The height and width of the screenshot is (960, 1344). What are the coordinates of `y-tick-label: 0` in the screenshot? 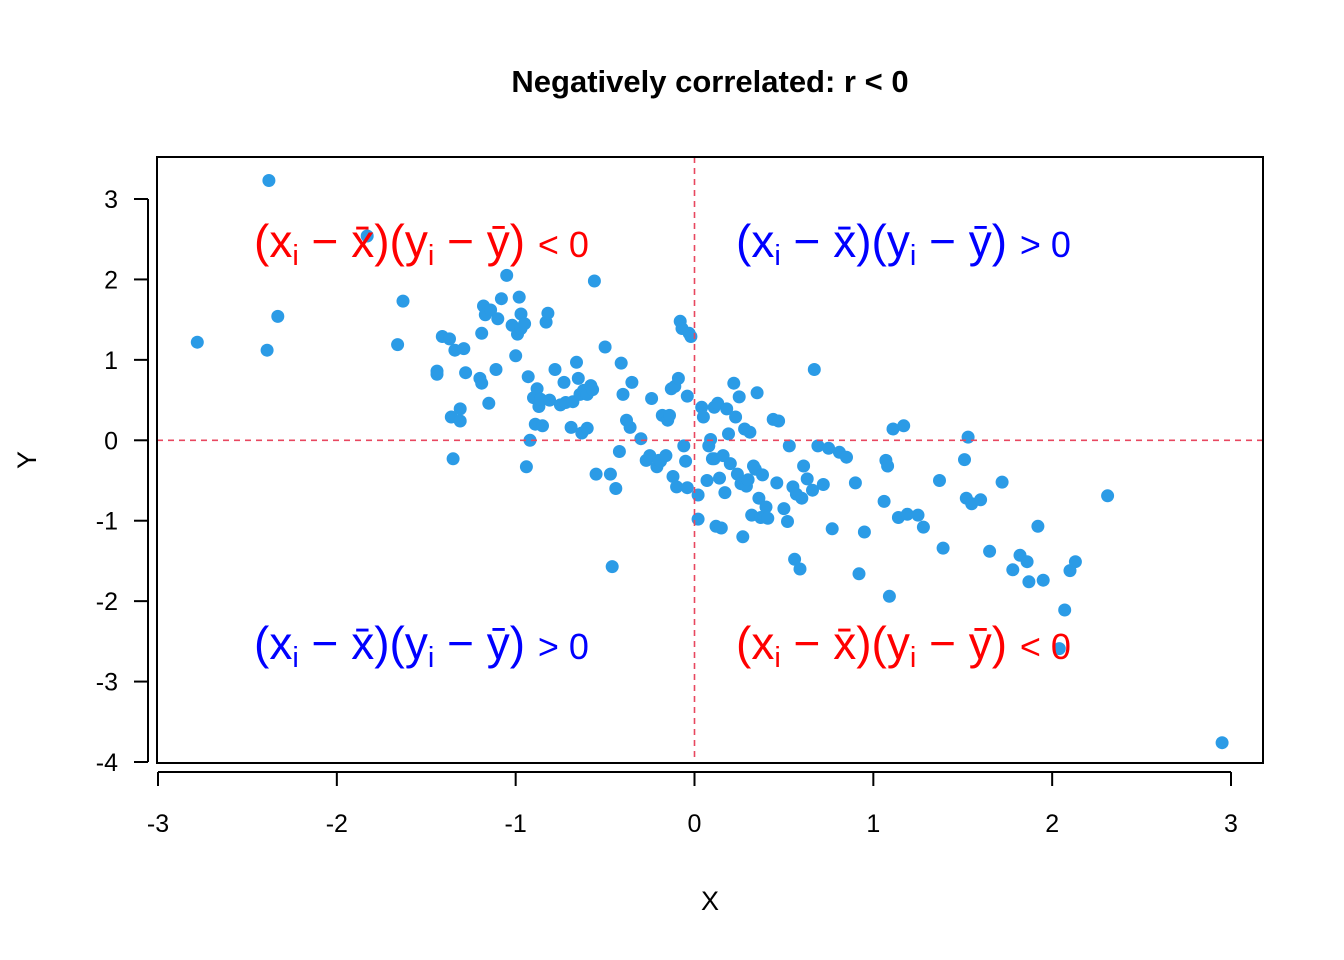 It's located at (111, 441).